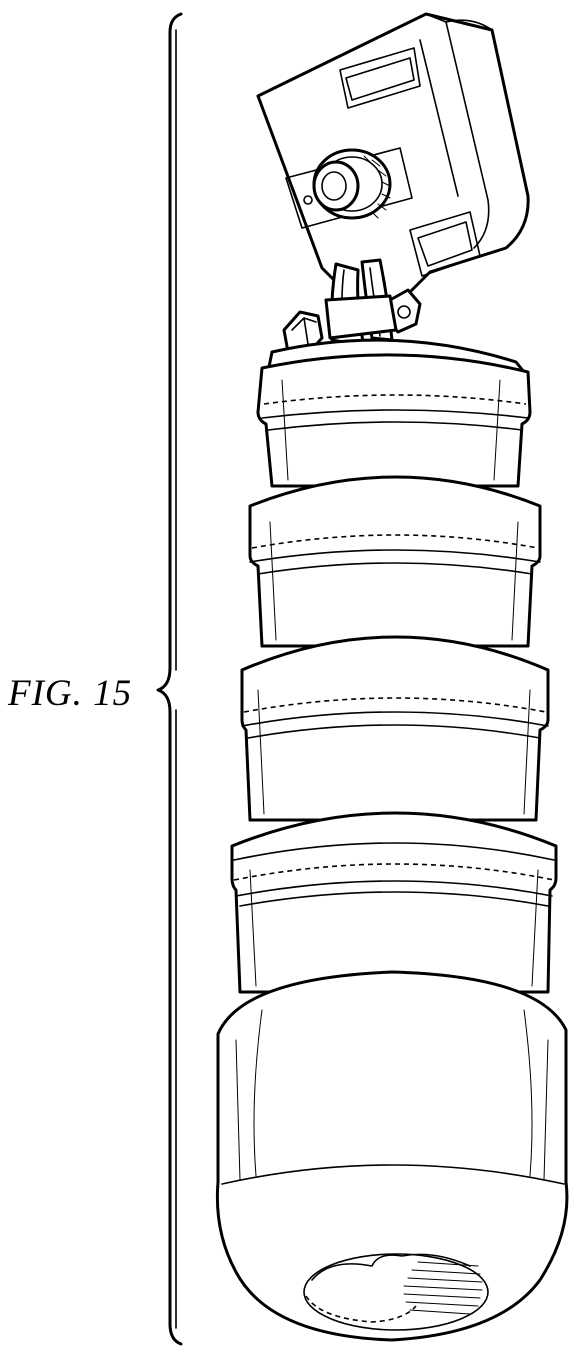 The height and width of the screenshot is (1361, 581). I want to click on figure-bracket, so click(169, 679).